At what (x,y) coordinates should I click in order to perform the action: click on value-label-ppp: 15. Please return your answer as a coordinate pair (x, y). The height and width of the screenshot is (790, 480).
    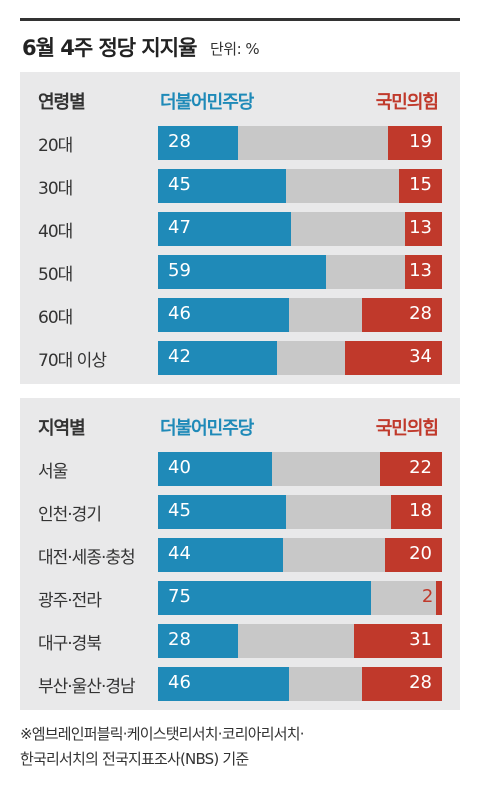
    Looking at the image, I should click on (420, 184).